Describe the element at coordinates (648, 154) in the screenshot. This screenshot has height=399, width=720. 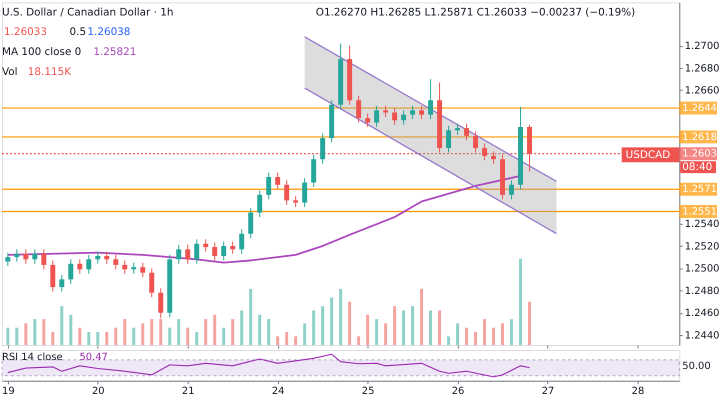
I see `annotation: USDCAD` at that location.